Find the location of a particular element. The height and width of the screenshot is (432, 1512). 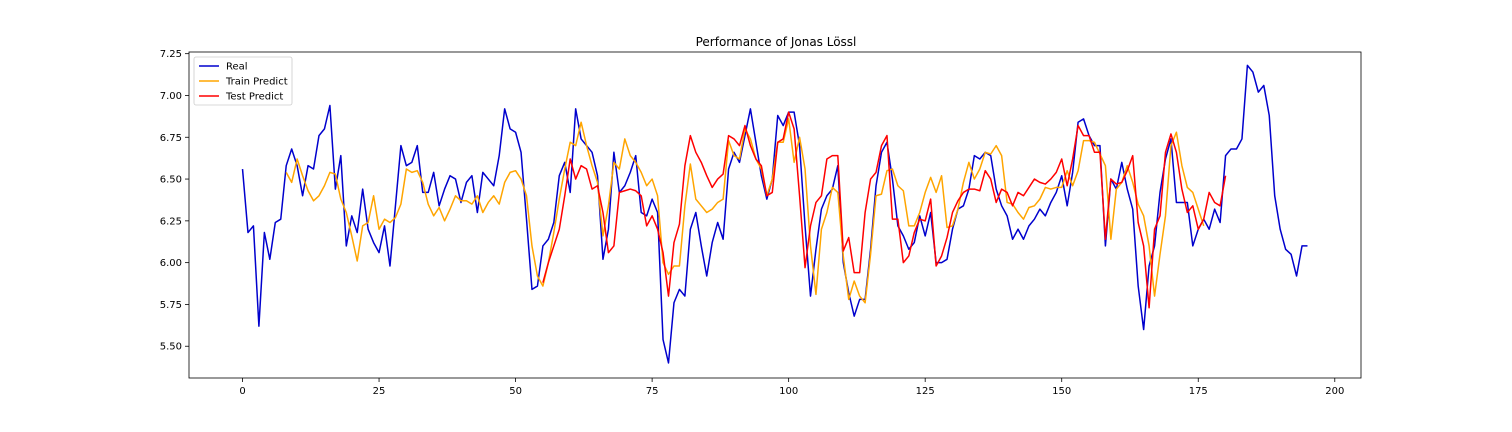

y-tick-label: 6.25 is located at coordinates (171, 221).